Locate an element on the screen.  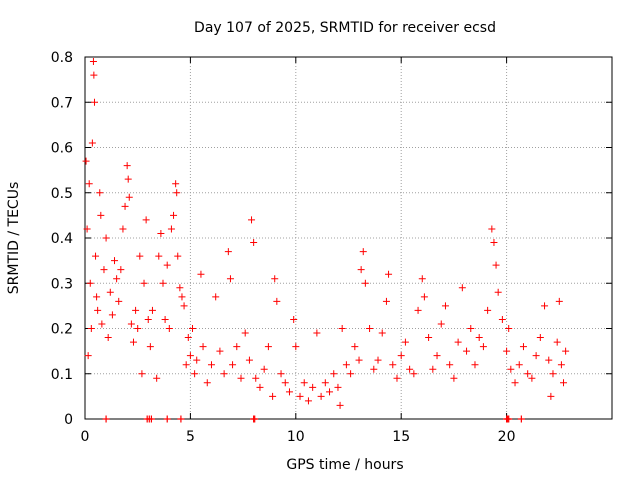
y-axis-title: SRMTID / TECUs is located at coordinates (14, 238).